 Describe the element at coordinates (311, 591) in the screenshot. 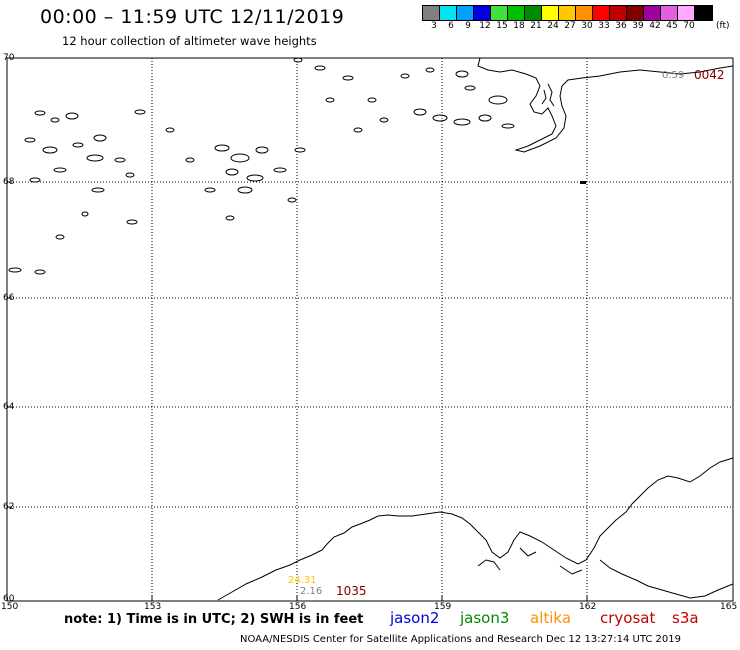

I see `obs-value: 2.16` at that location.